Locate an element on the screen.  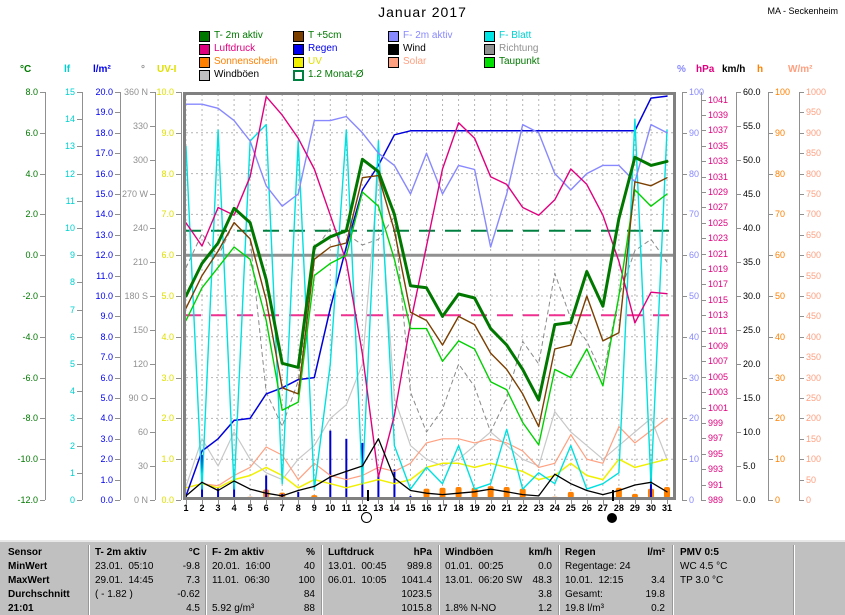
axis-label-lf: 7 is located at coordinates (72, 309).